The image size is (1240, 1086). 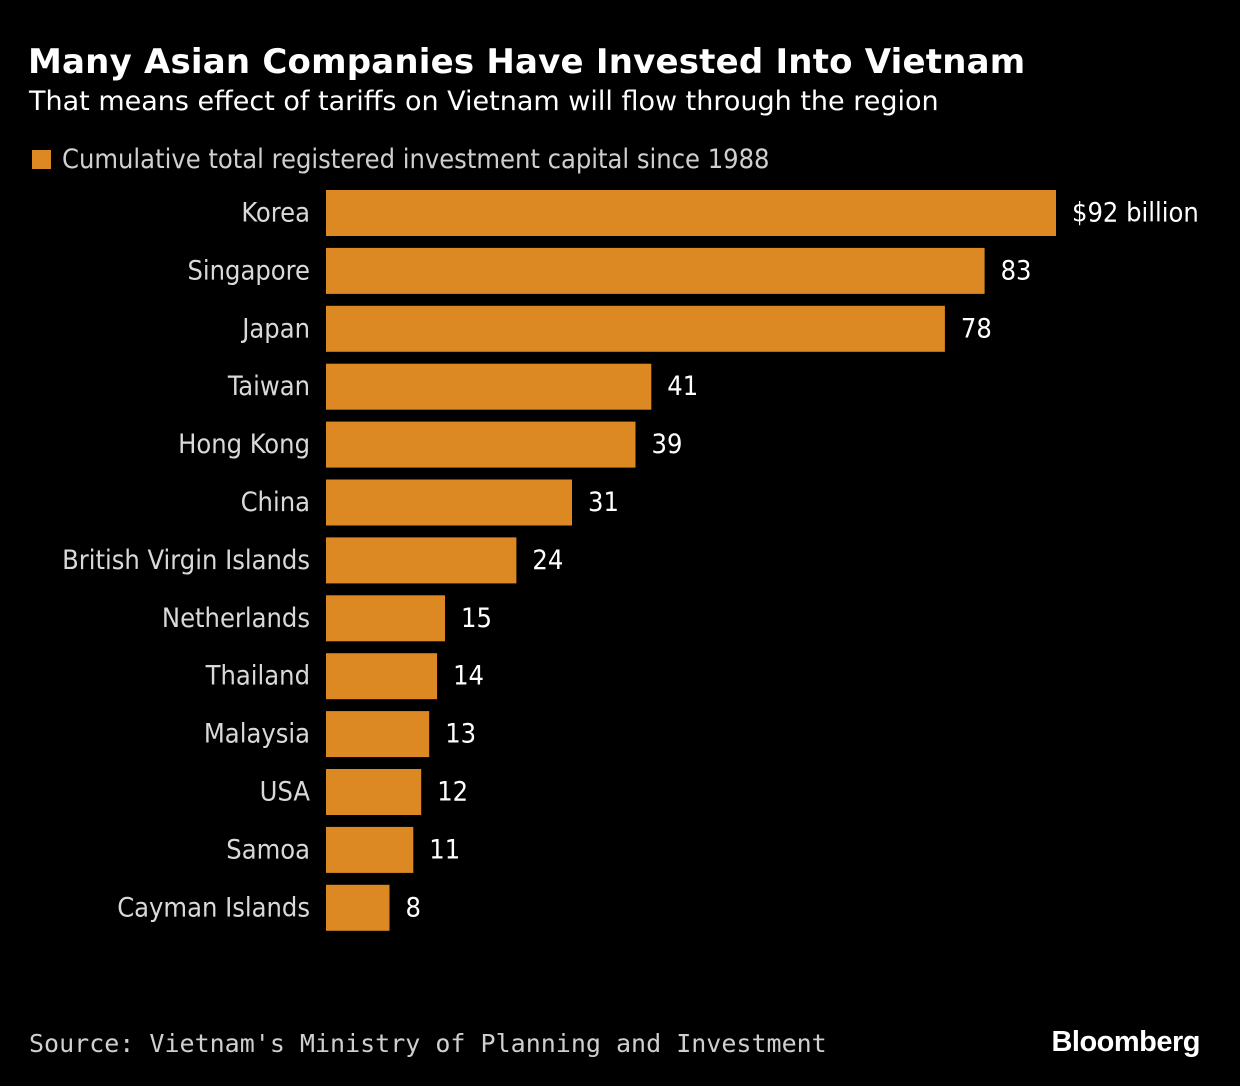 What do you see at coordinates (285, 792) in the screenshot?
I see `category-label: USA` at bounding box center [285, 792].